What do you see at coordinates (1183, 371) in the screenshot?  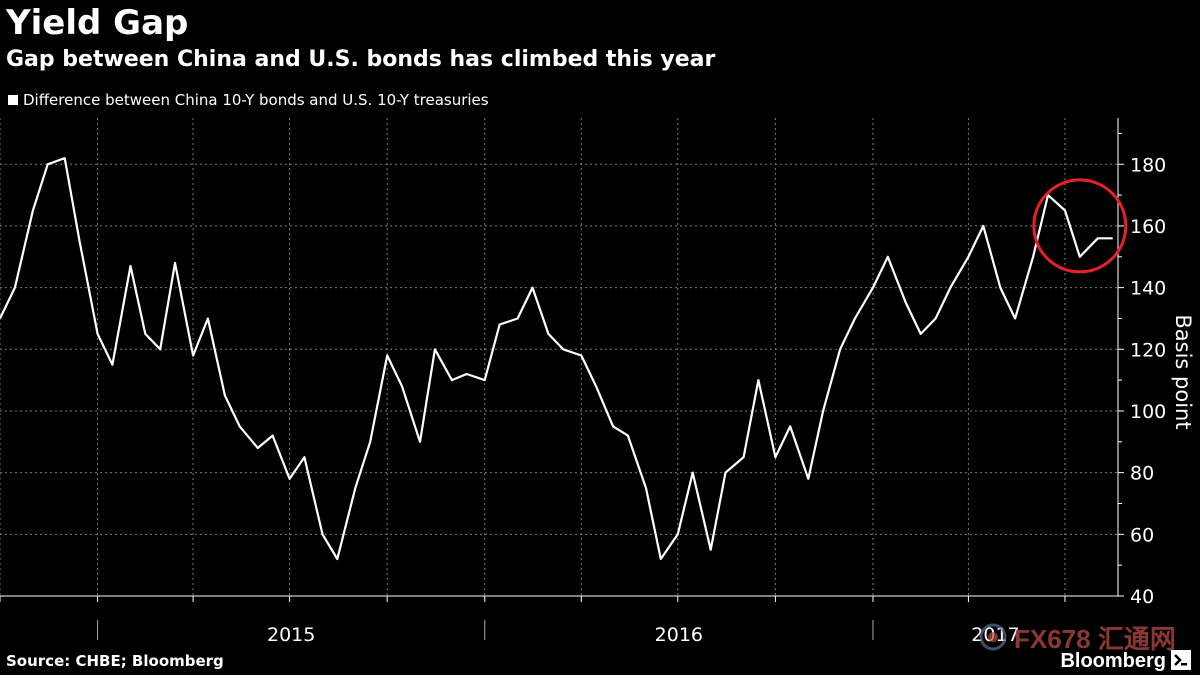 I see `y-axis-label: Basis point` at bounding box center [1183, 371].